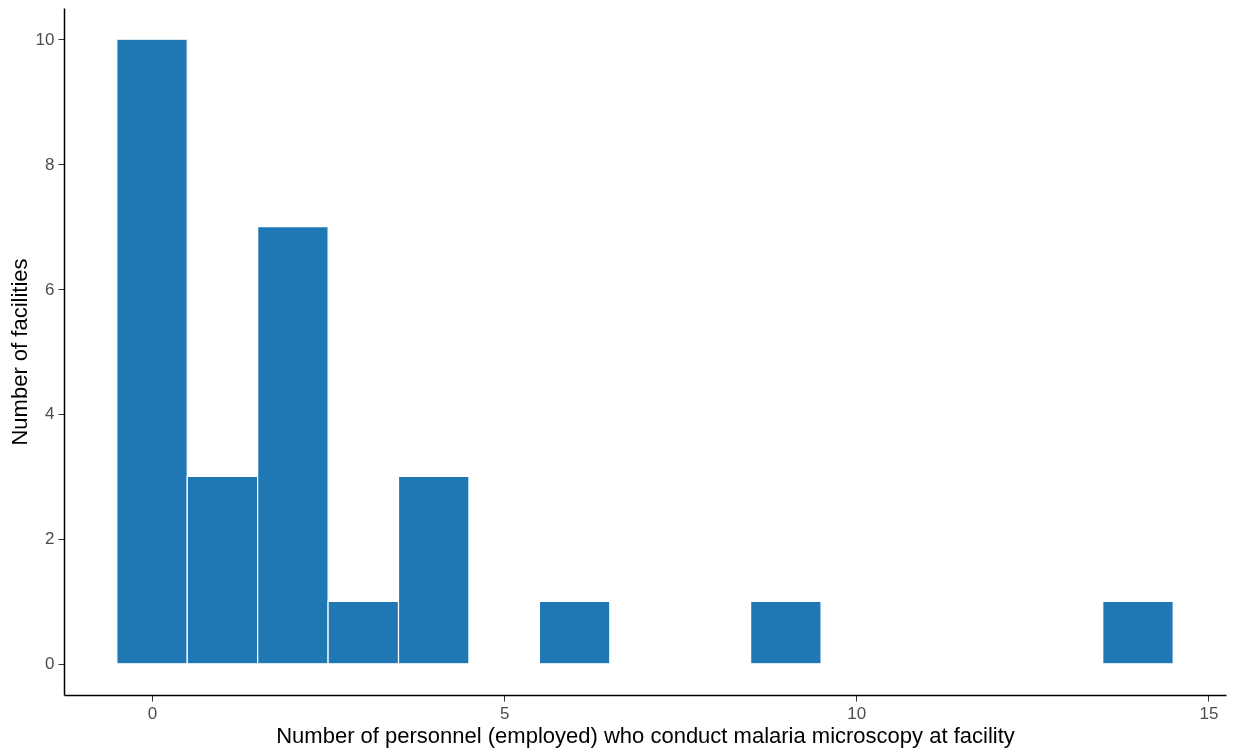  What do you see at coordinates (504, 713) in the screenshot?
I see `x-tick-label: 5` at bounding box center [504, 713].